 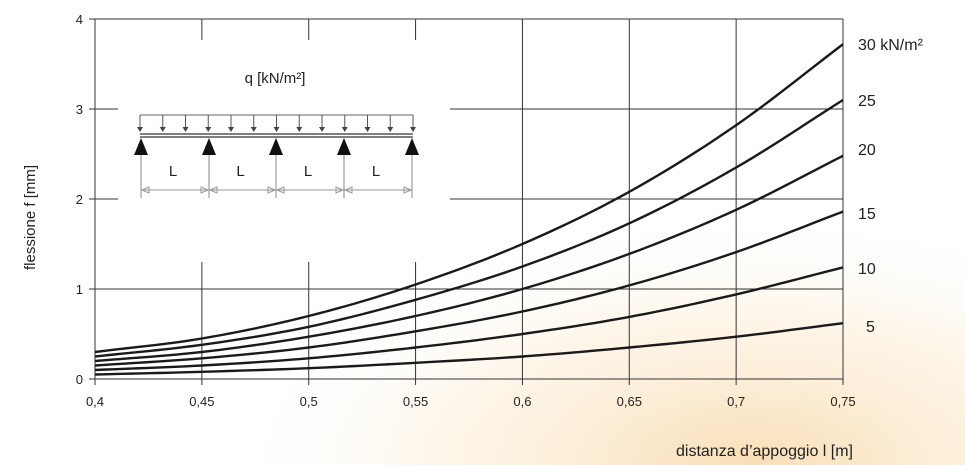 I want to click on x-tick-label: 0,55, so click(x=415, y=401).